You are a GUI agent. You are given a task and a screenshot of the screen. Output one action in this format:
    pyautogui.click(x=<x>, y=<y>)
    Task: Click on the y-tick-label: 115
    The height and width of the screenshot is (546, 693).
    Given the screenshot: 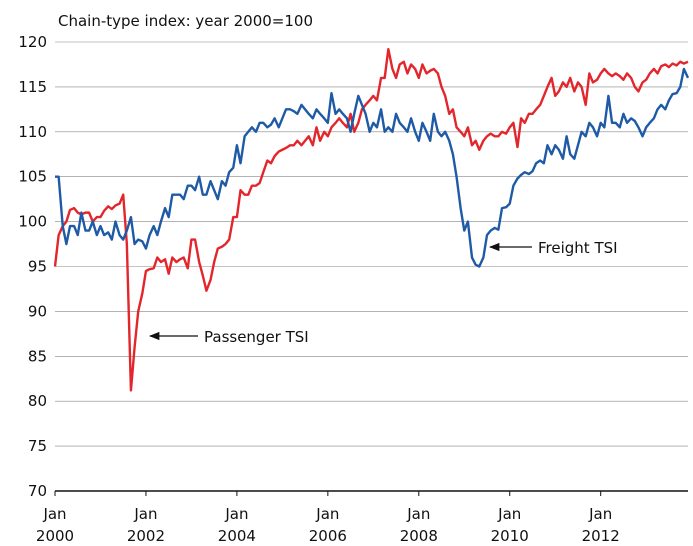 What is the action you would take?
    pyautogui.click(x=32, y=87)
    